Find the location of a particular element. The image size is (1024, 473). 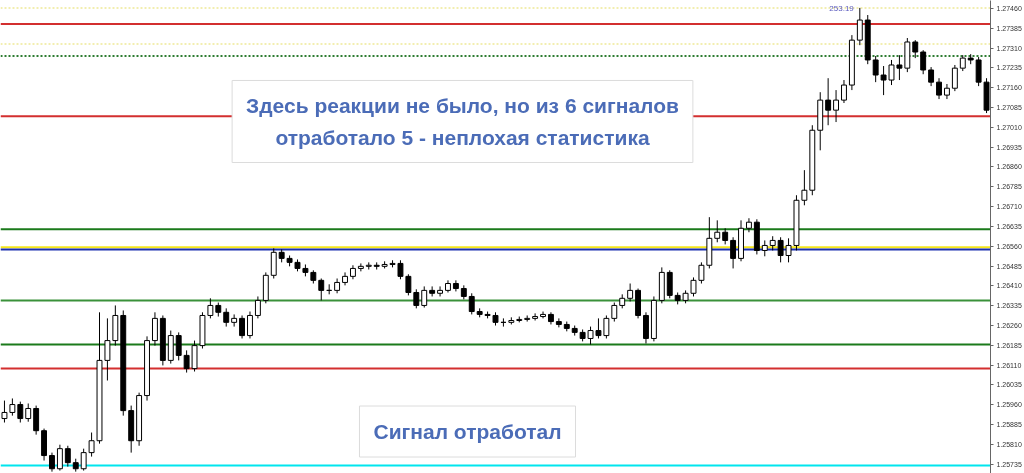

annotation: 253.19 is located at coordinates (842, 8).